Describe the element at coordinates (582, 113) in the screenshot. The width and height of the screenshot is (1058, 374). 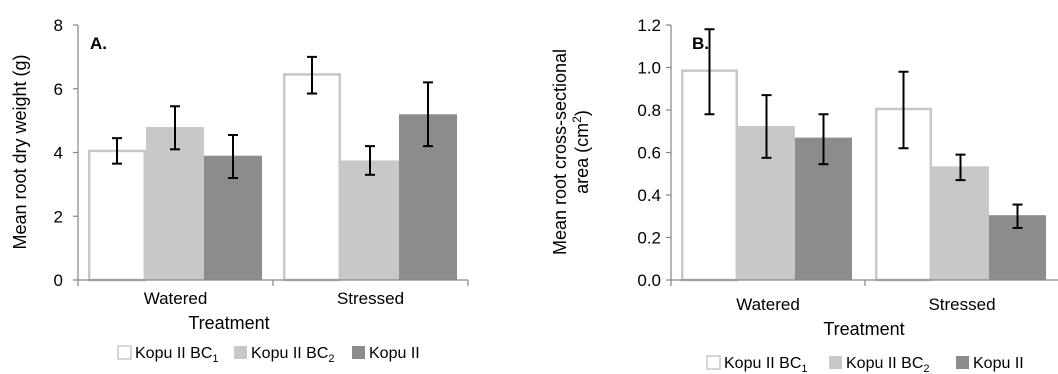
I see `y-axis-title-suffix: )` at that location.